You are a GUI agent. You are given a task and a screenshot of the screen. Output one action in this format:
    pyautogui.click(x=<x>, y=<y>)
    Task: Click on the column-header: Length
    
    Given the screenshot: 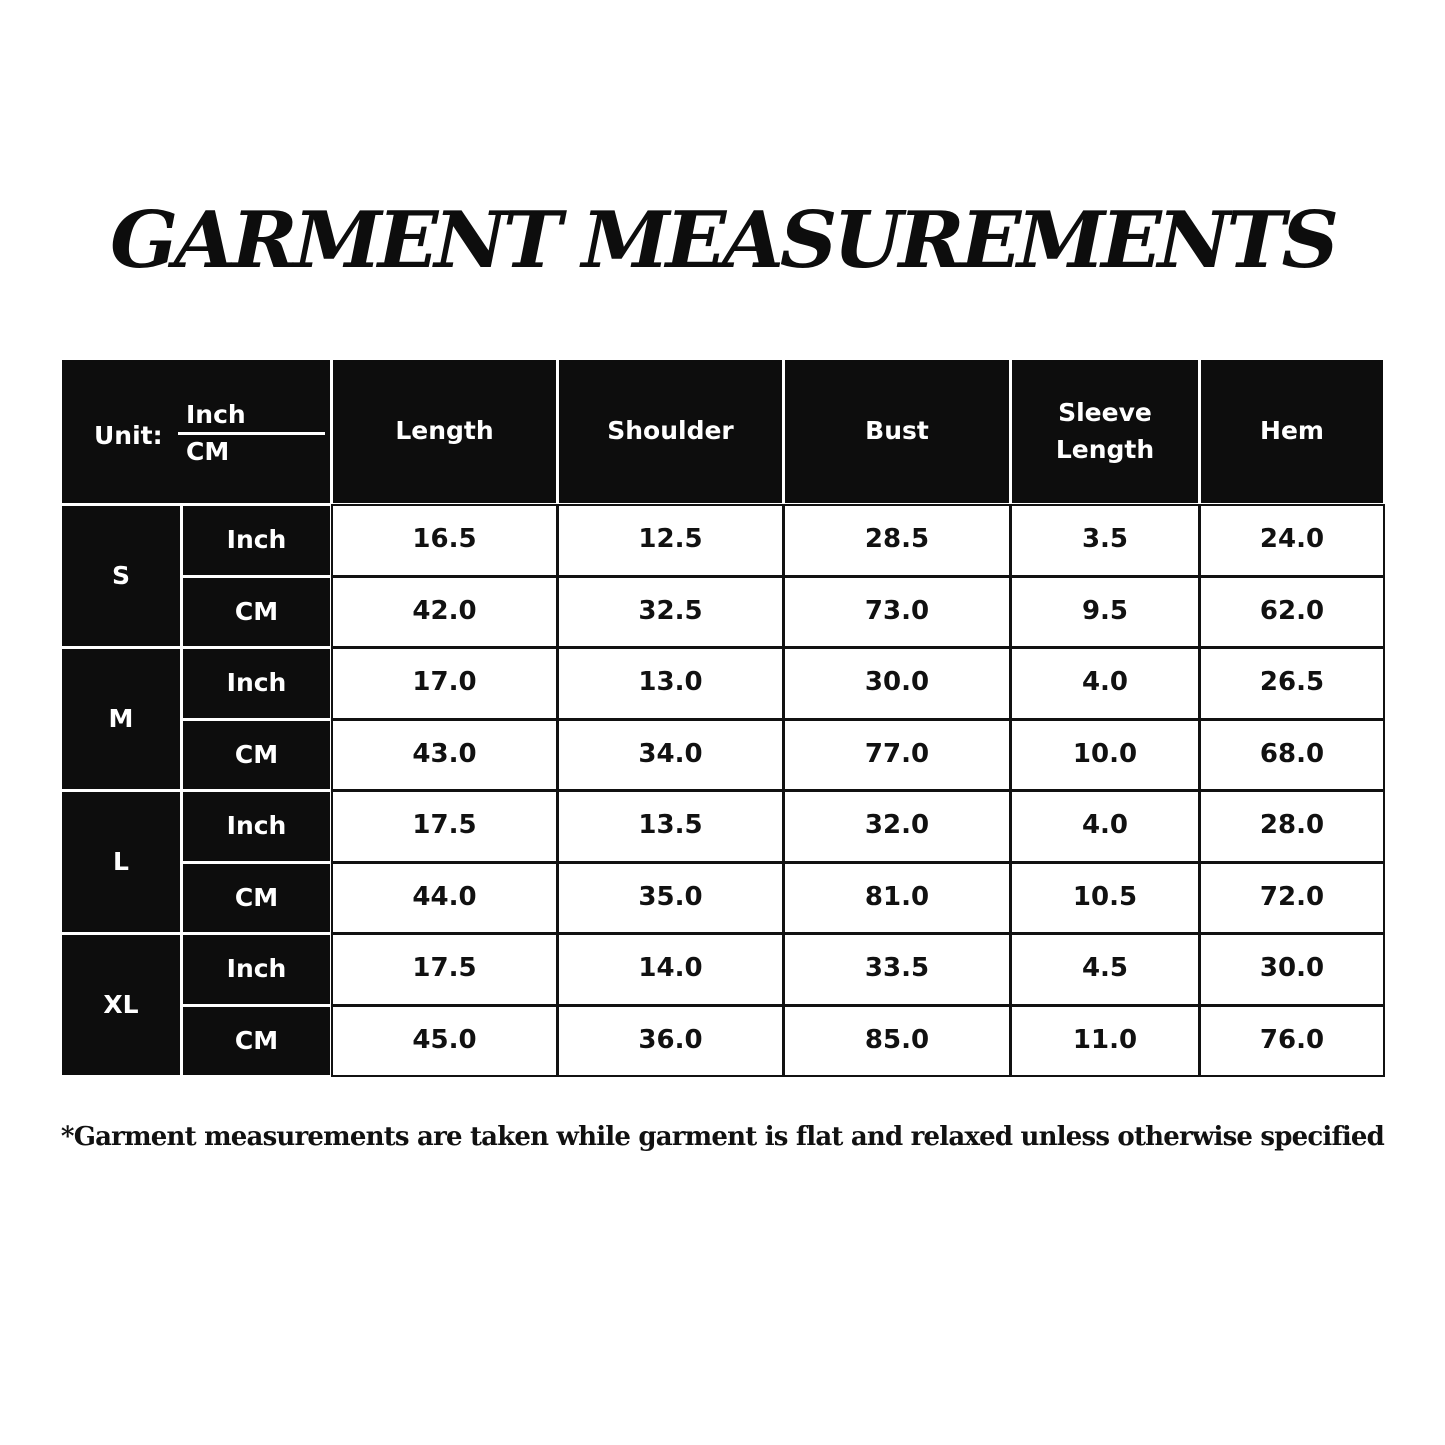 What is the action you would take?
    pyautogui.click(x=444, y=431)
    